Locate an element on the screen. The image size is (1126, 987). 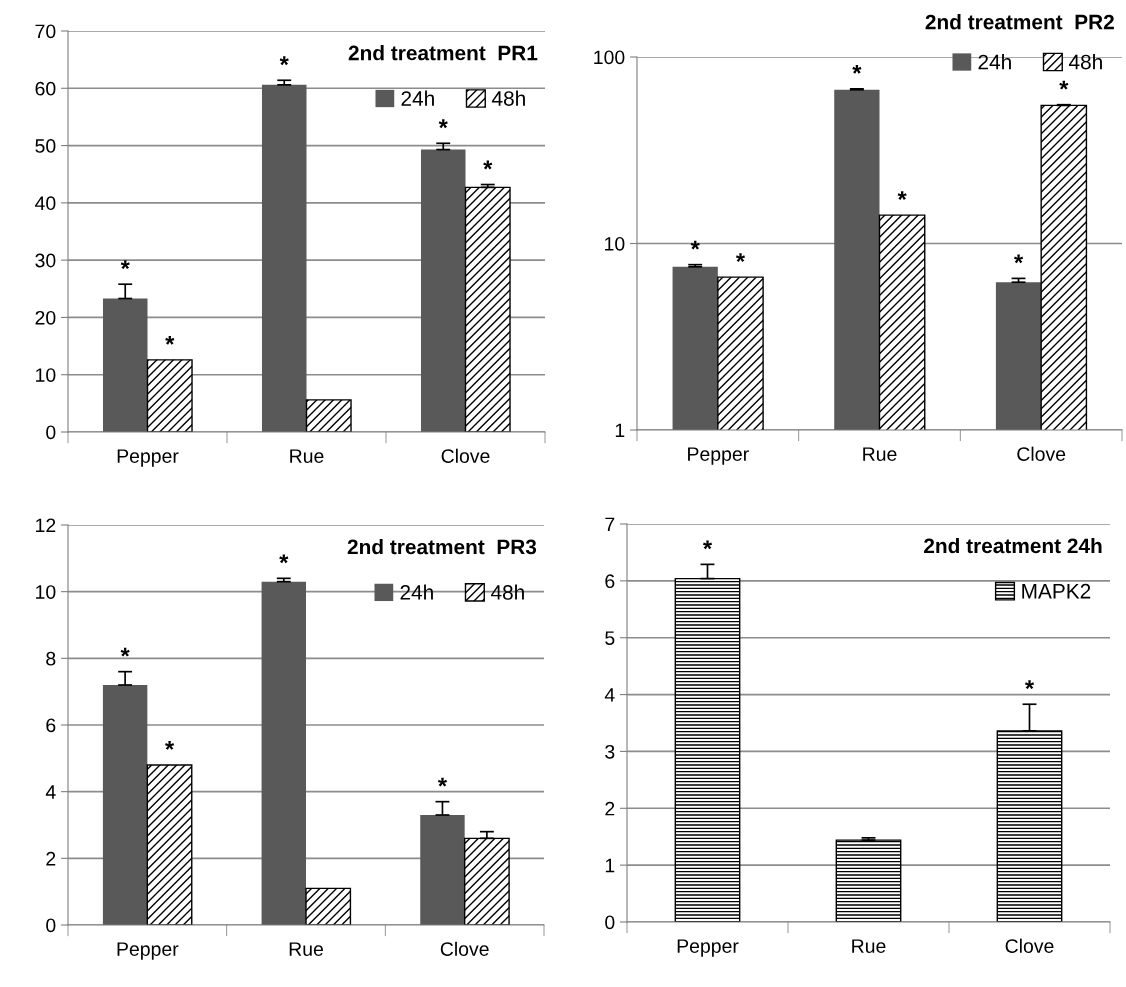
text: 2nd treatment 24h is located at coordinates (1013, 545).